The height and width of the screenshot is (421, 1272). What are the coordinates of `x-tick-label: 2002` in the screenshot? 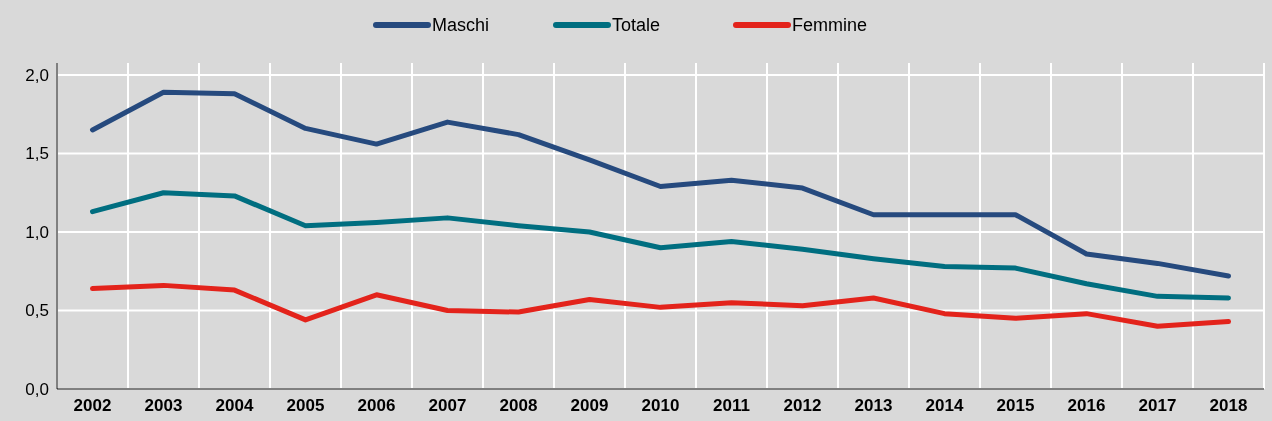 It's located at (92, 405).